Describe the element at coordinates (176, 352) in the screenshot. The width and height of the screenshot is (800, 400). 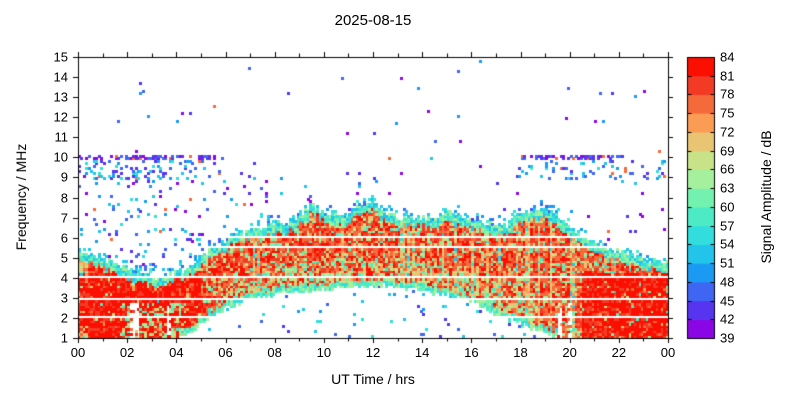
I see `x-tick-label: 04` at that location.